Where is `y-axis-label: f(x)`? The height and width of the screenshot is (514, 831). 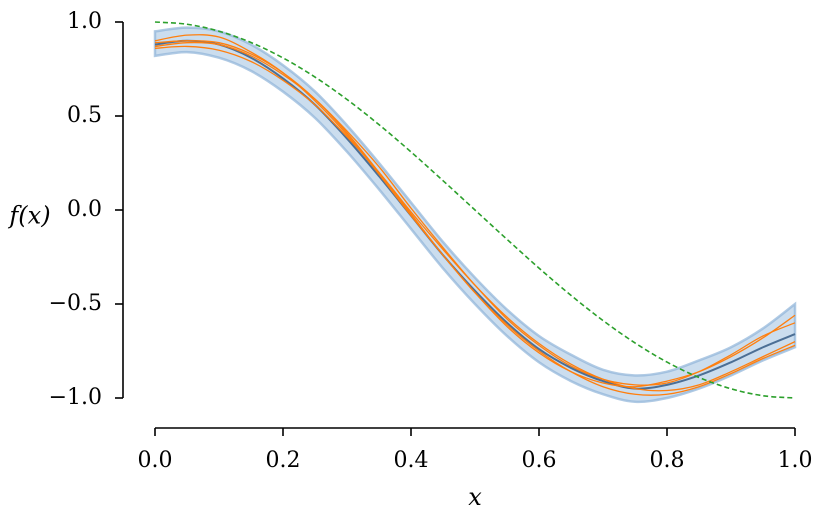 y-axis-label: f(x) is located at coordinates (28, 216).